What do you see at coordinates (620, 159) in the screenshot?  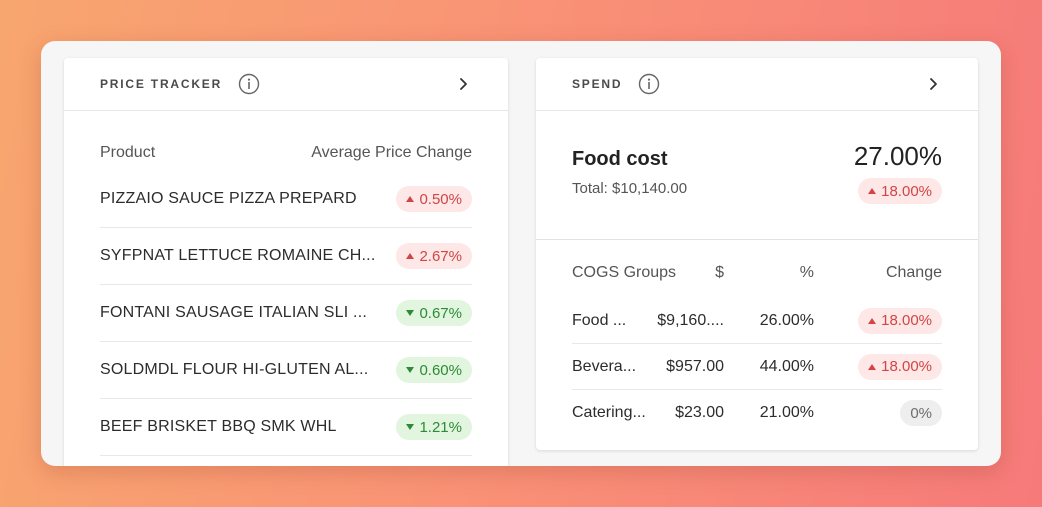 I see `food-cost-label: Food cost` at bounding box center [620, 159].